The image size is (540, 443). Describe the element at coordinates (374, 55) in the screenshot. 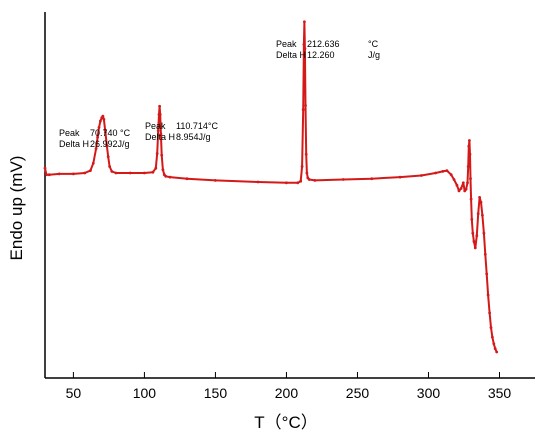

I see `annotation-text: J/g` at that location.